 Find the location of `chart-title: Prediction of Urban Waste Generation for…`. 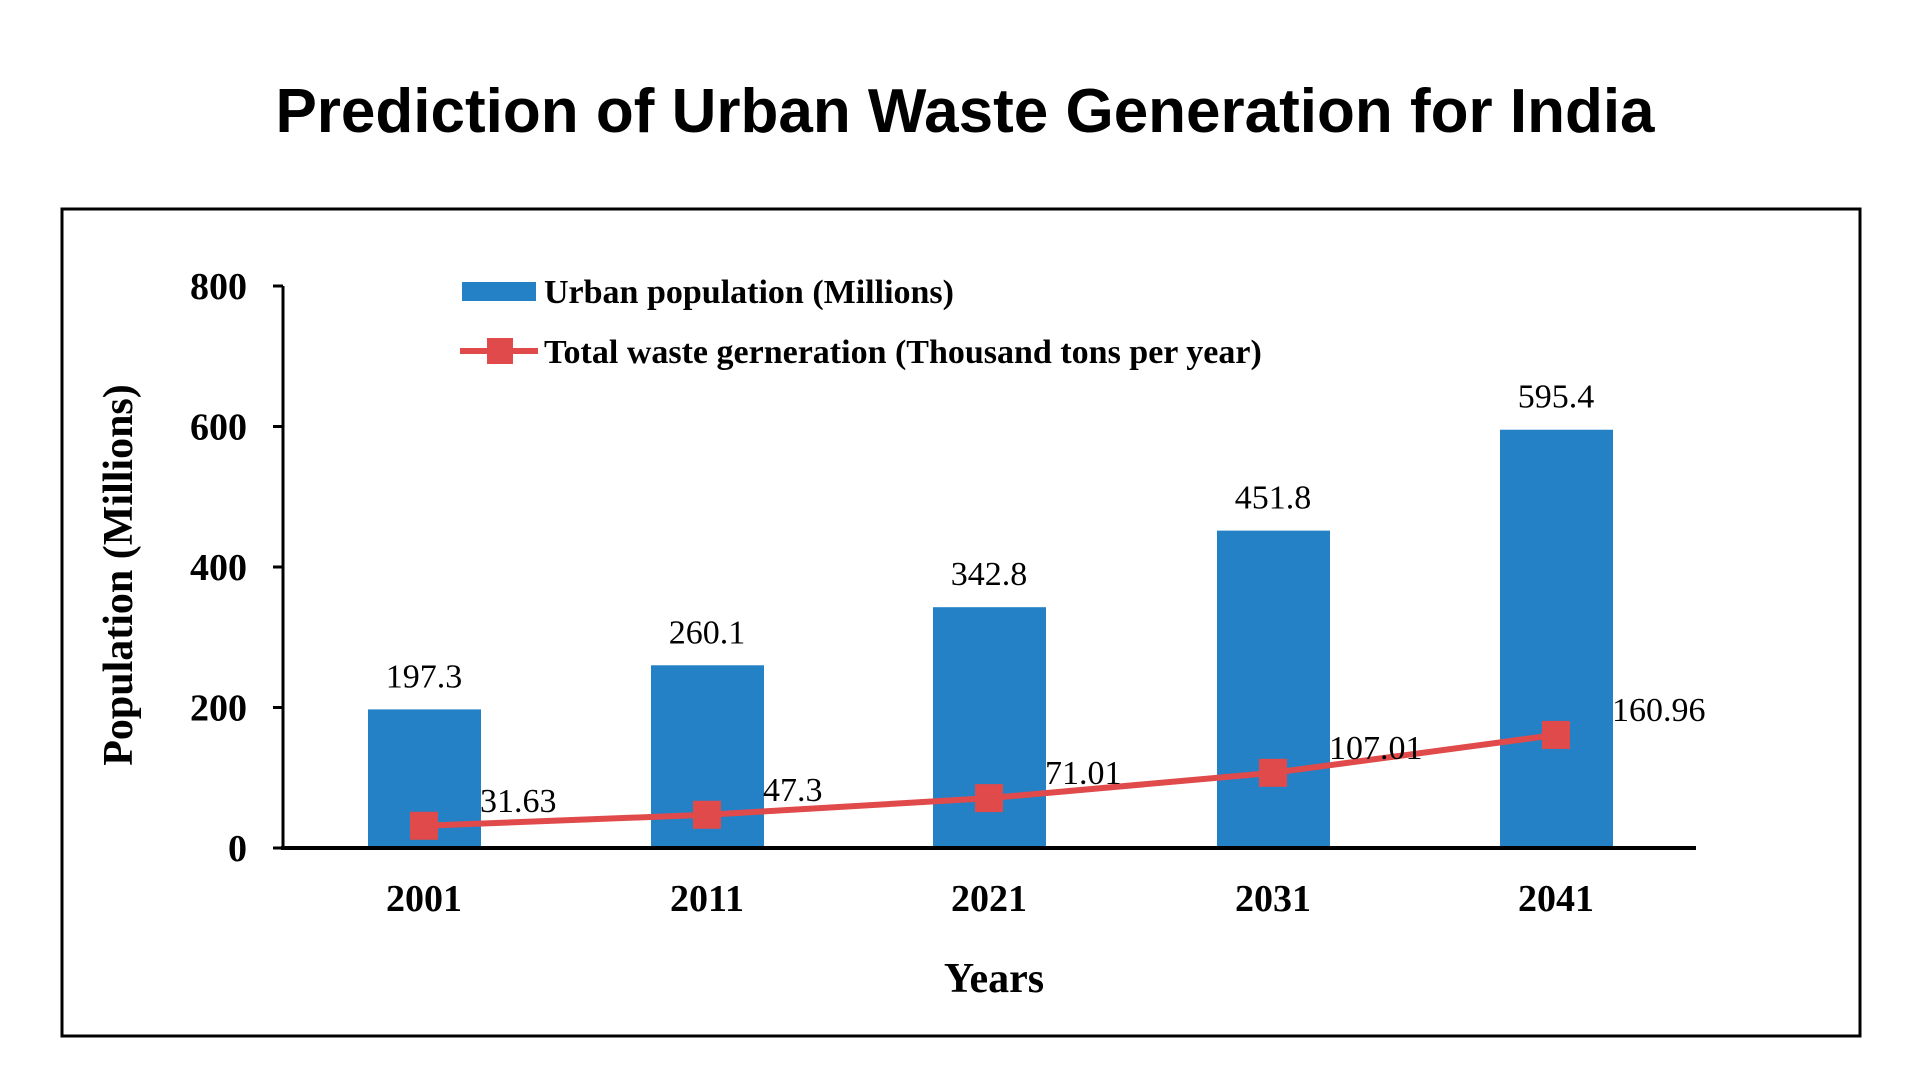

chart-title: Prediction of Urban Waste Generation for… is located at coordinates (965, 111).